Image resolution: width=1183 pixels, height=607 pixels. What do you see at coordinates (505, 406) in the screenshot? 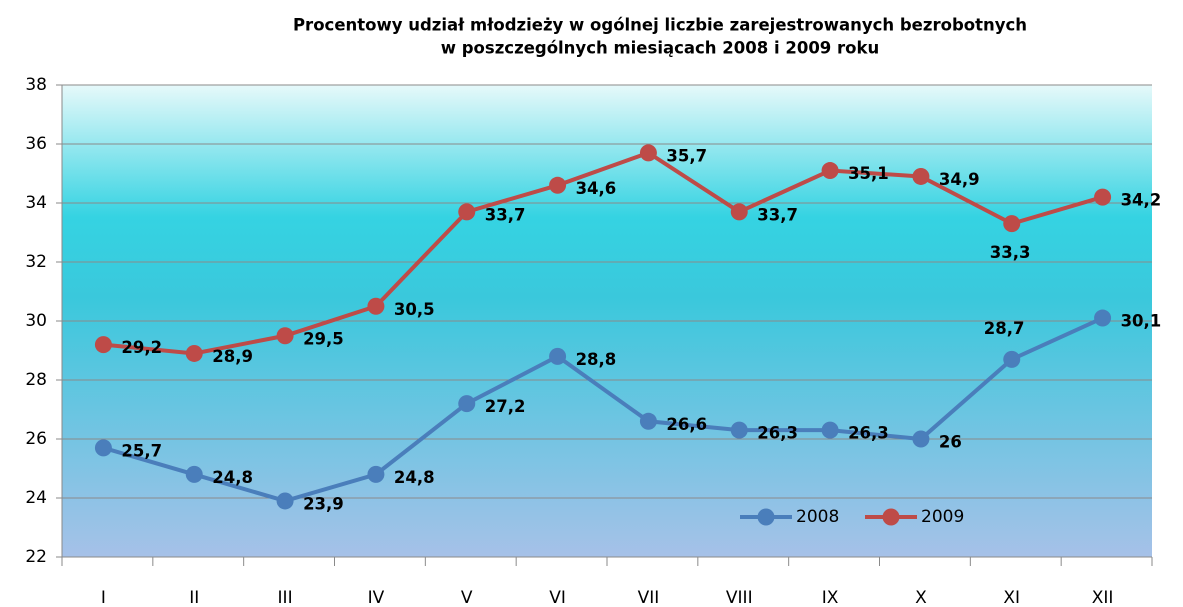
I see `value-label: 27,2` at bounding box center [505, 406].